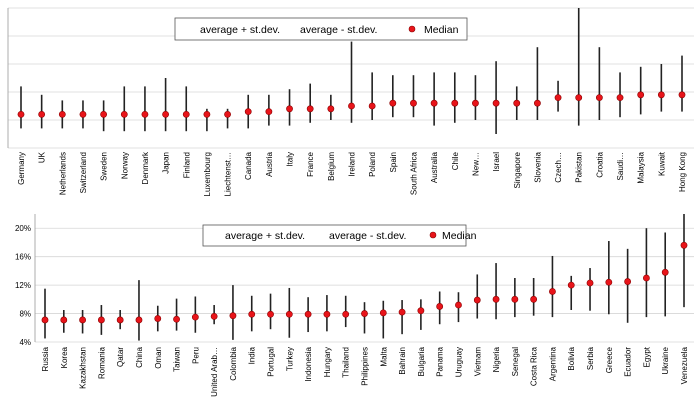  I want to click on x-tick-label-switzerland: Switzerland, so click(83, 172).